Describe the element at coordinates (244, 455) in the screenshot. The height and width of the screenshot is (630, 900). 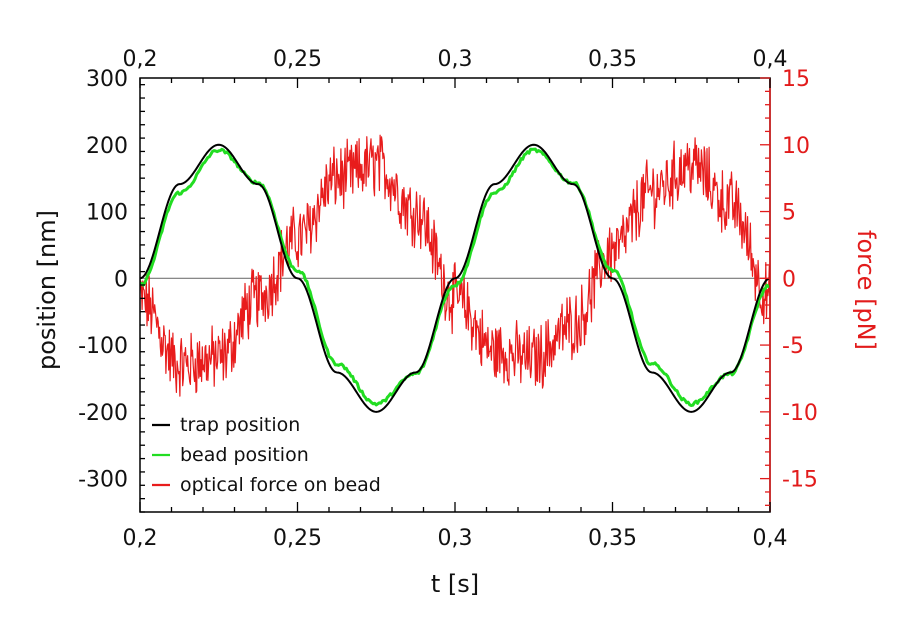
I see `legend-label: bead position` at that location.